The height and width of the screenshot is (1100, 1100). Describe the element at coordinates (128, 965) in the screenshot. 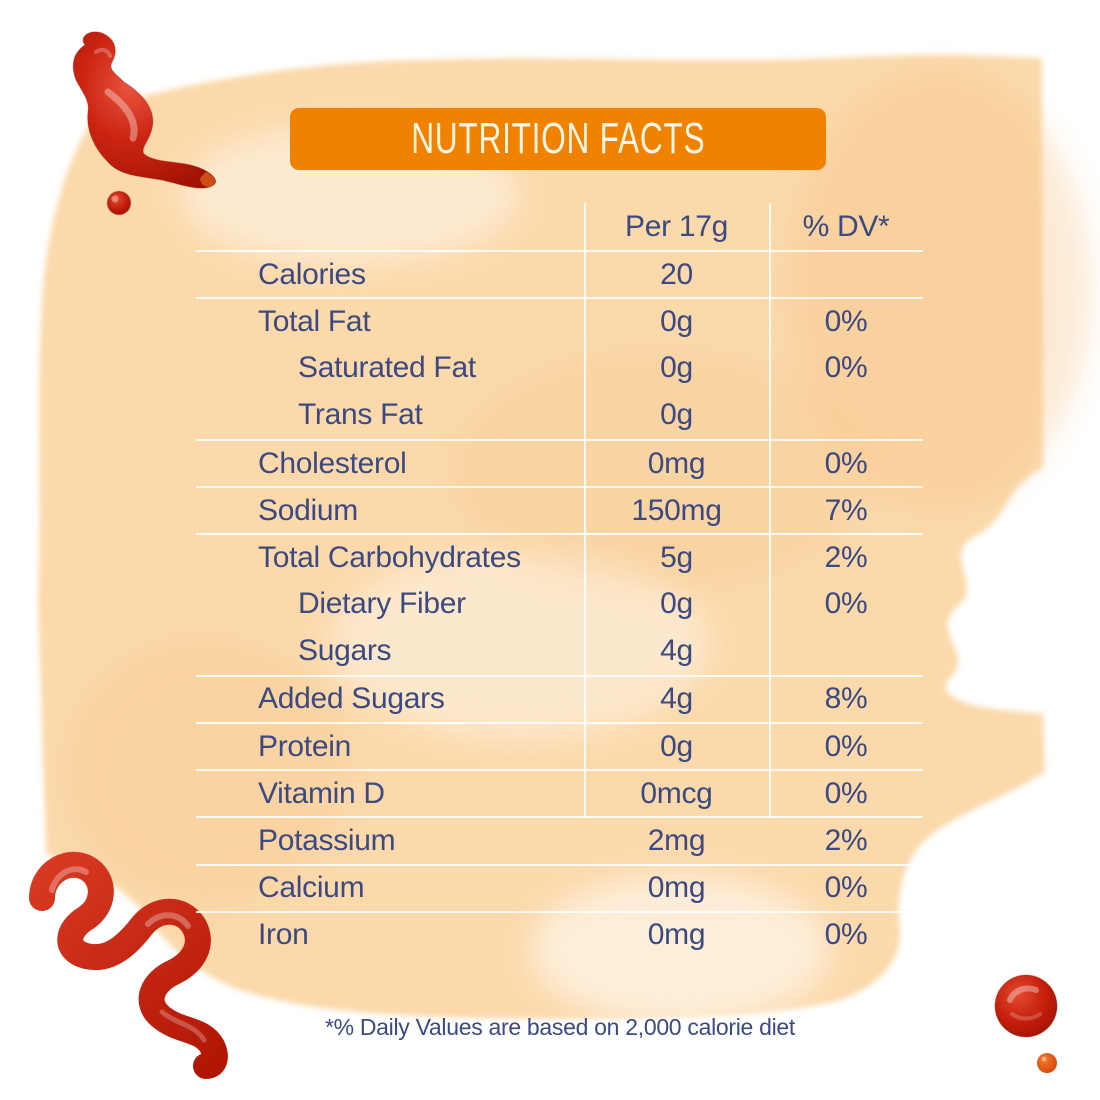

I see `ketchup-squiggle-bottom-left` at that location.